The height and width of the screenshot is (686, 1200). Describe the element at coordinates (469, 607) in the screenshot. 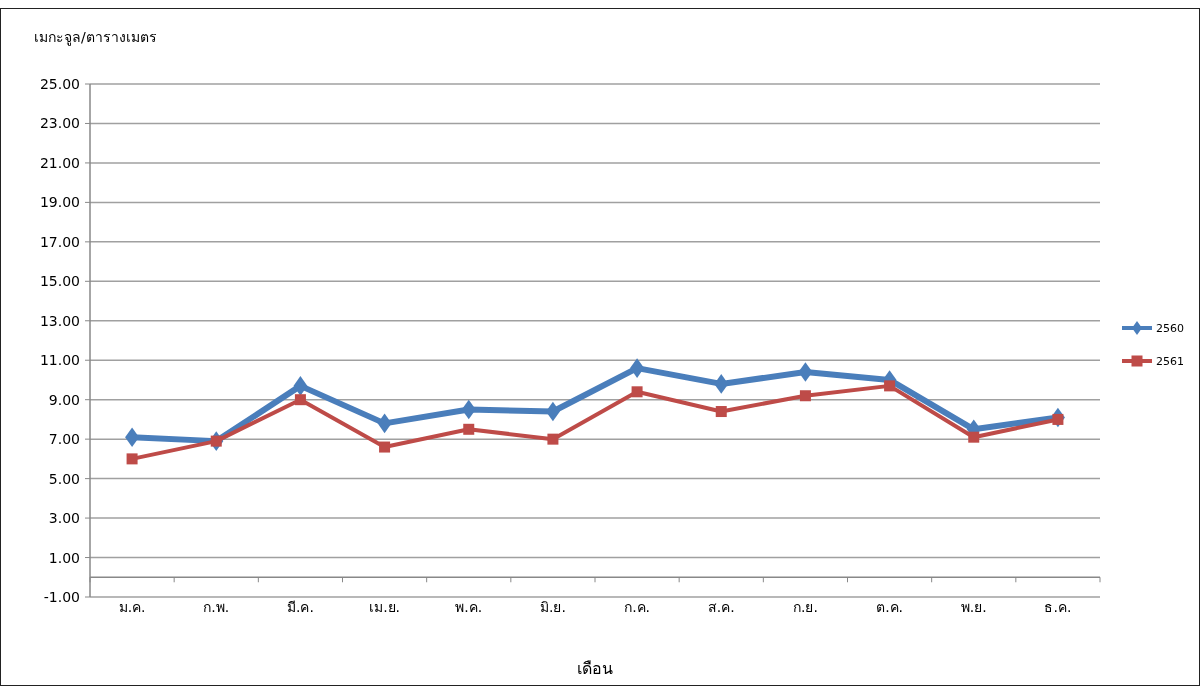

I see `x-tick-label: พ.ค.` at that location.